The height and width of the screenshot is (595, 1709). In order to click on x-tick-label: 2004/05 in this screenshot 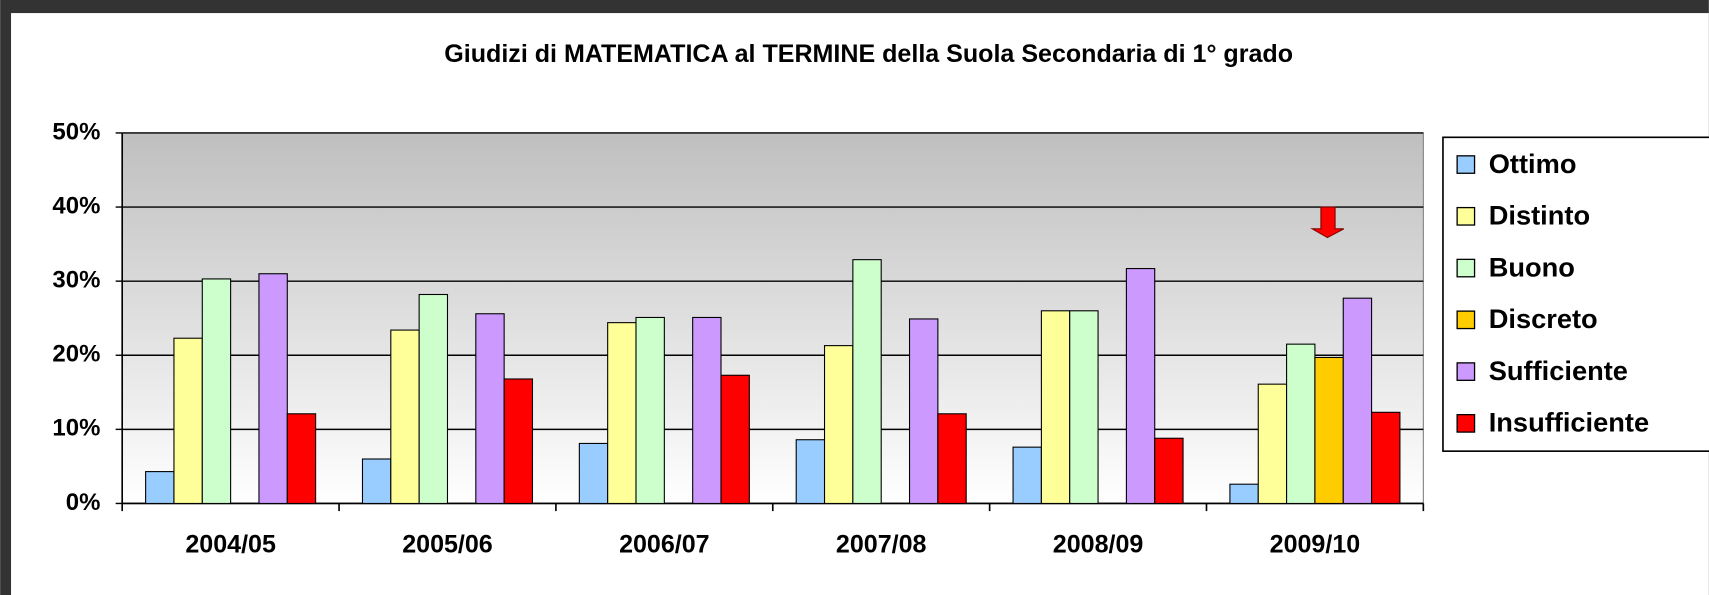, I will do `click(230, 545)`.